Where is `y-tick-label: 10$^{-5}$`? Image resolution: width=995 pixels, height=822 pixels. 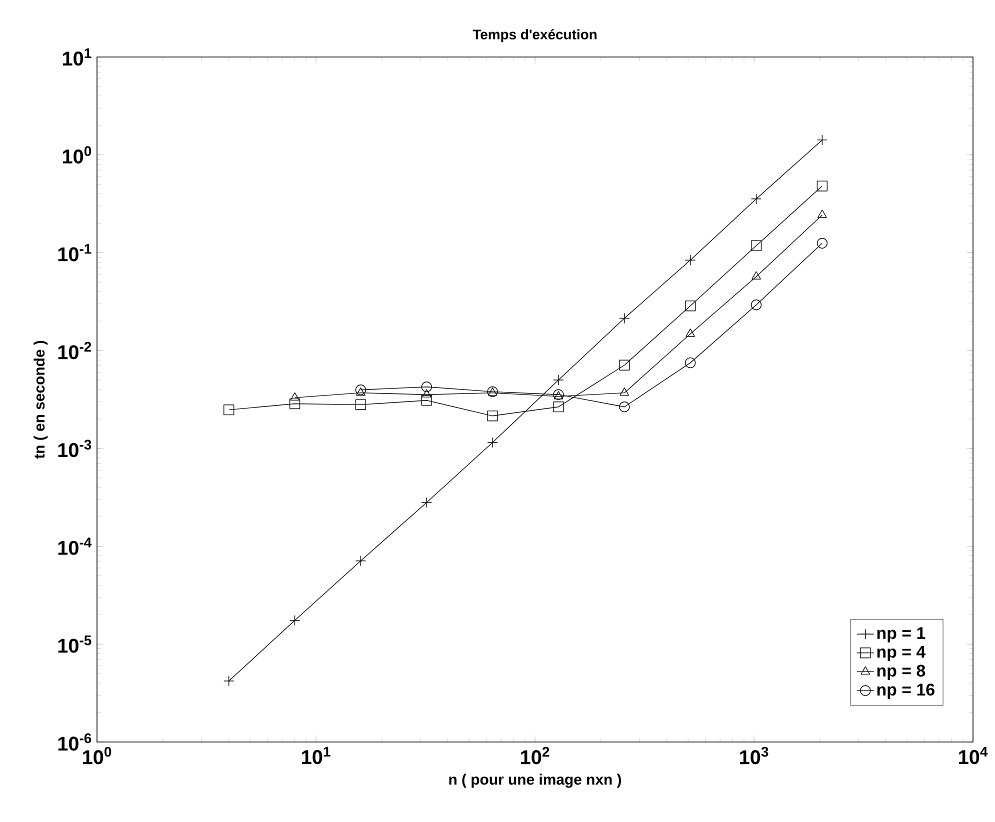 y-tick-label: 10$^{-5}$ is located at coordinates (75, 644).